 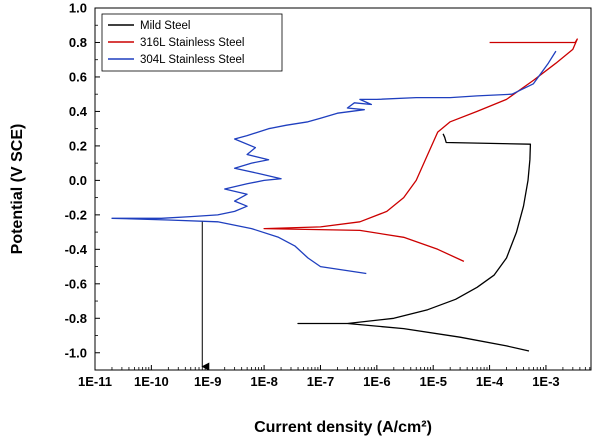 What do you see at coordinates (78, 76) in the screenshot?
I see `y-tick-label: 0.6` at bounding box center [78, 76].